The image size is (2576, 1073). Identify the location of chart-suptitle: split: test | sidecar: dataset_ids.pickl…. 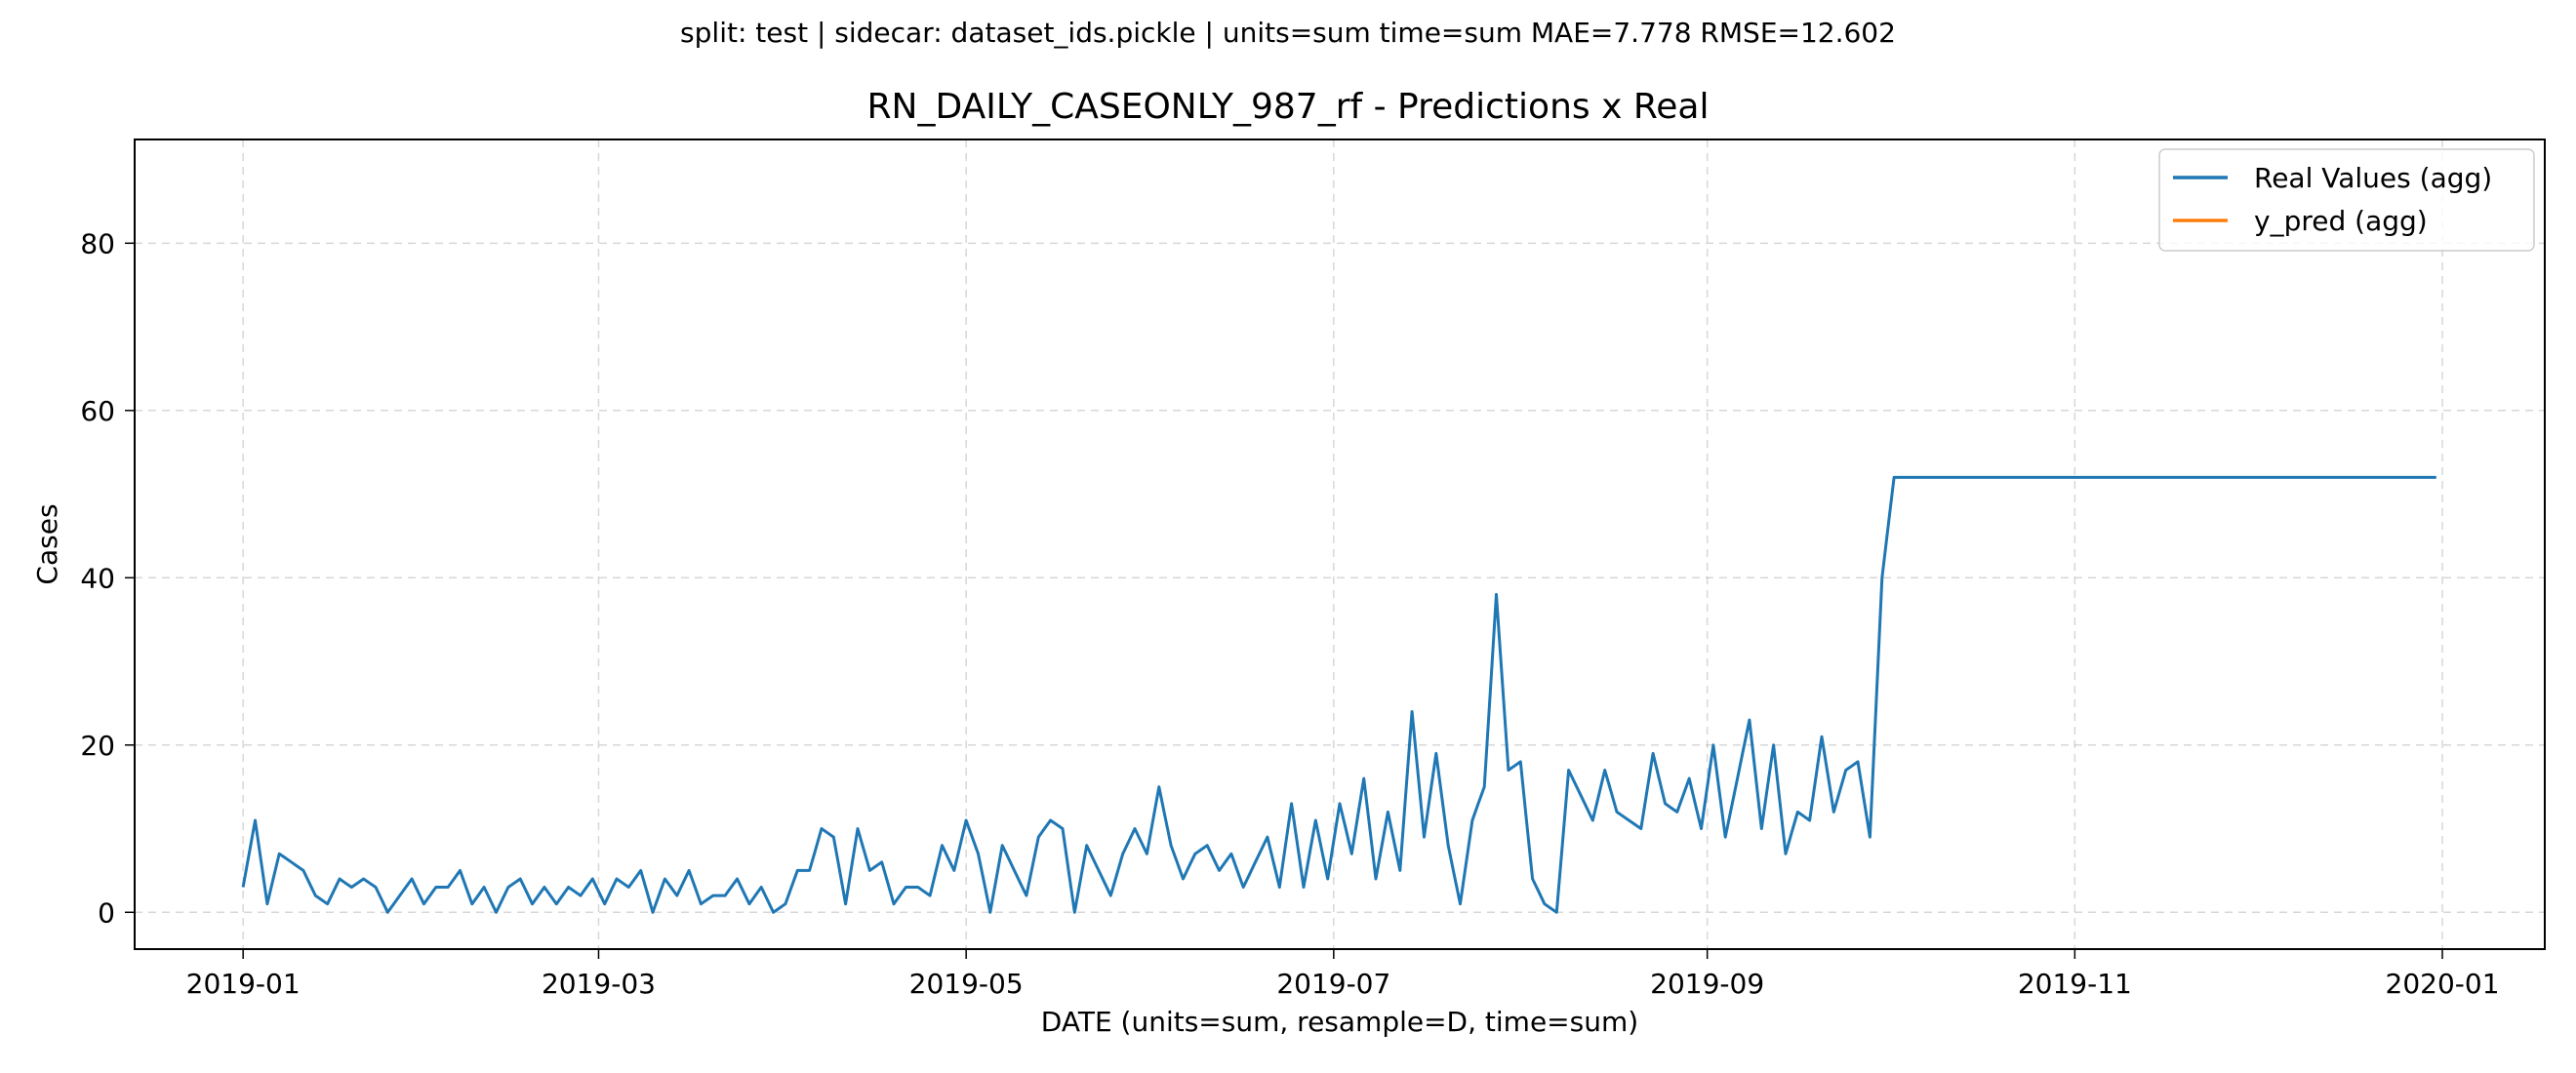
(1288, 33).